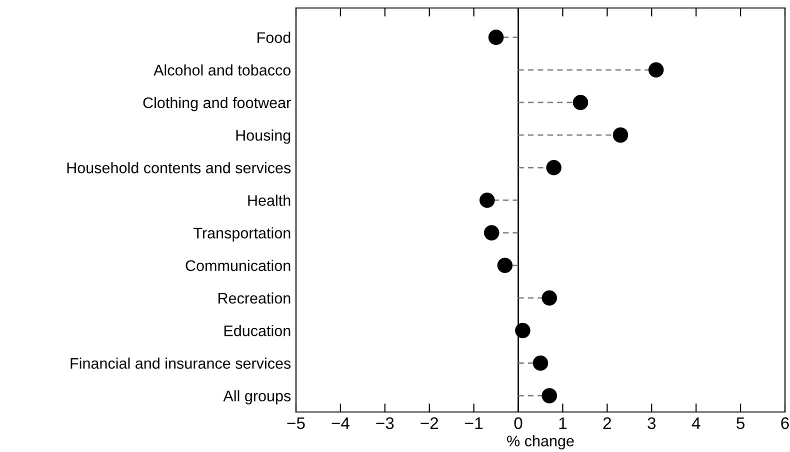 The height and width of the screenshot is (452, 790). I want to click on x-tick-label: 0, so click(518, 423).